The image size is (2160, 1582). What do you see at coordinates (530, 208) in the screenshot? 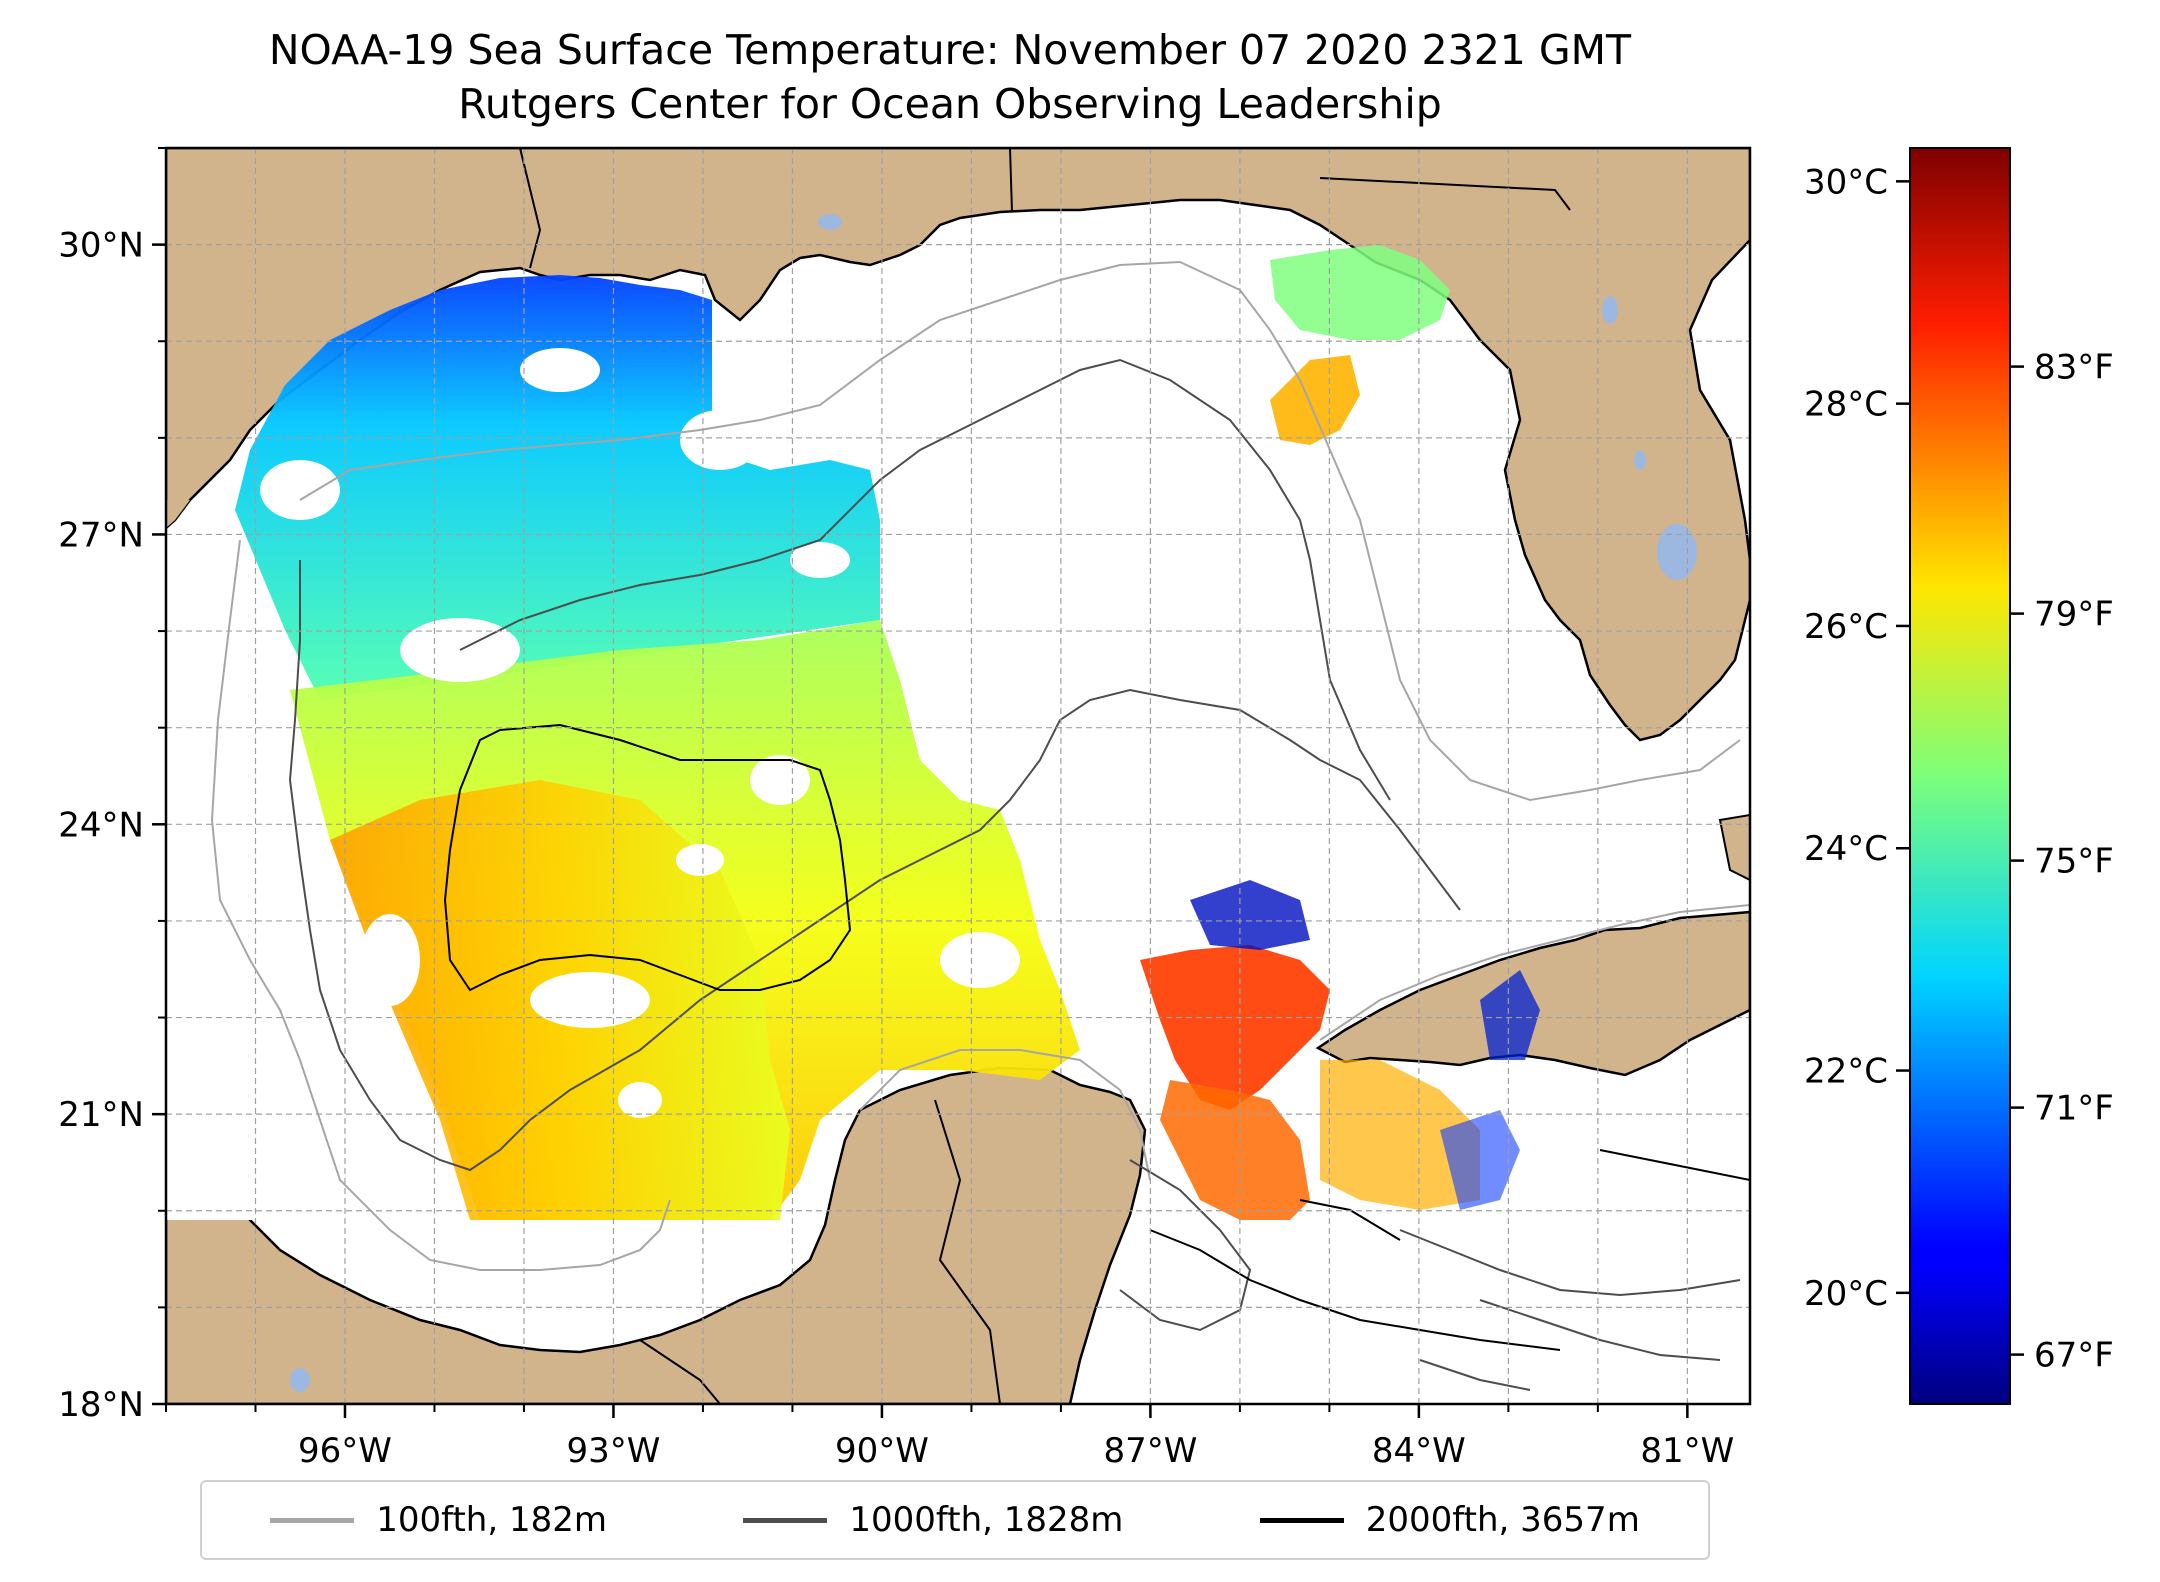
I see `border-tx-la` at bounding box center [530, 208].